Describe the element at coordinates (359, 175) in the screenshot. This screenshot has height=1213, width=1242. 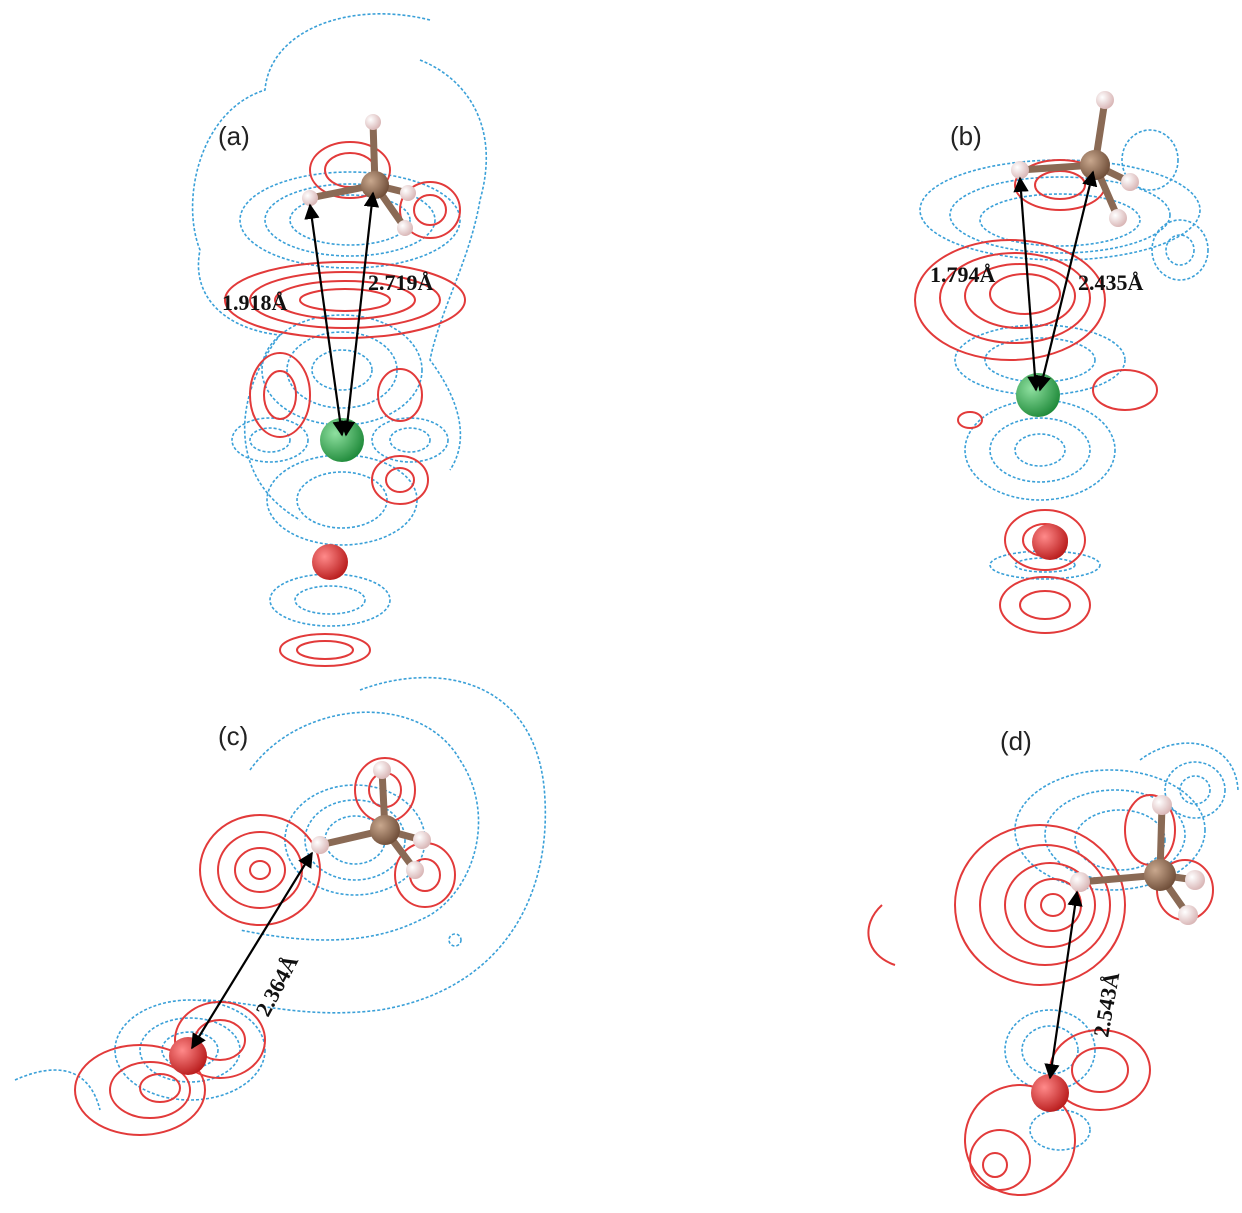
I see `panel-a-methane` at that location.